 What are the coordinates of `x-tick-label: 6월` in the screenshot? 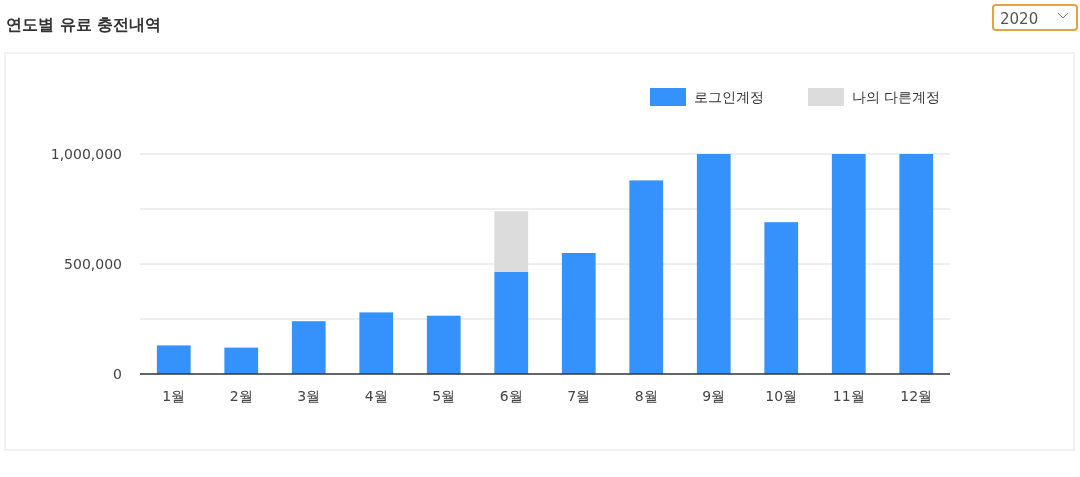 It's located at (511, 396).